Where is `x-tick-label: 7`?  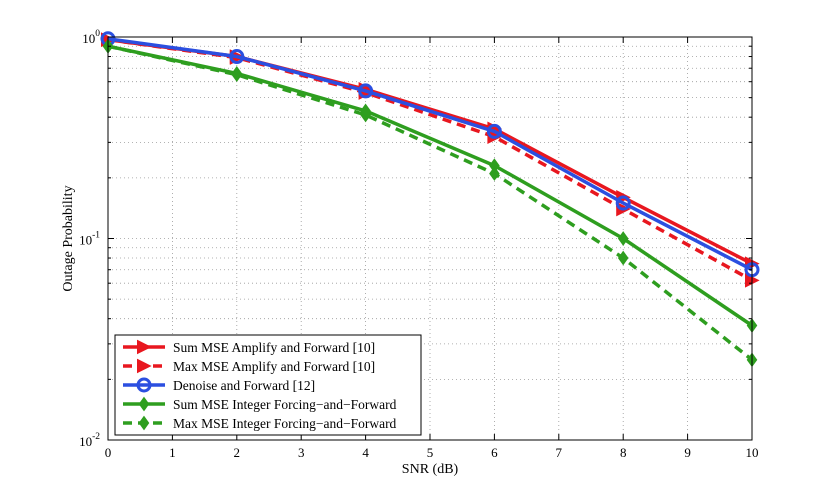
x-tick-label: 7 is located at coordinates (559, 452).